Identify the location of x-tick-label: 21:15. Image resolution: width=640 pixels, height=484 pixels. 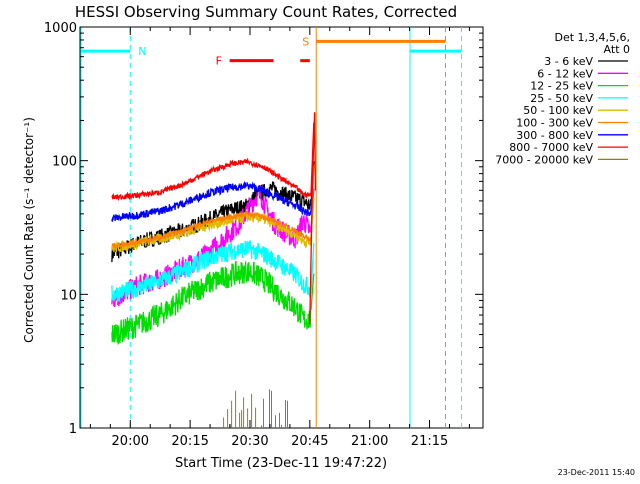
(429, 441).